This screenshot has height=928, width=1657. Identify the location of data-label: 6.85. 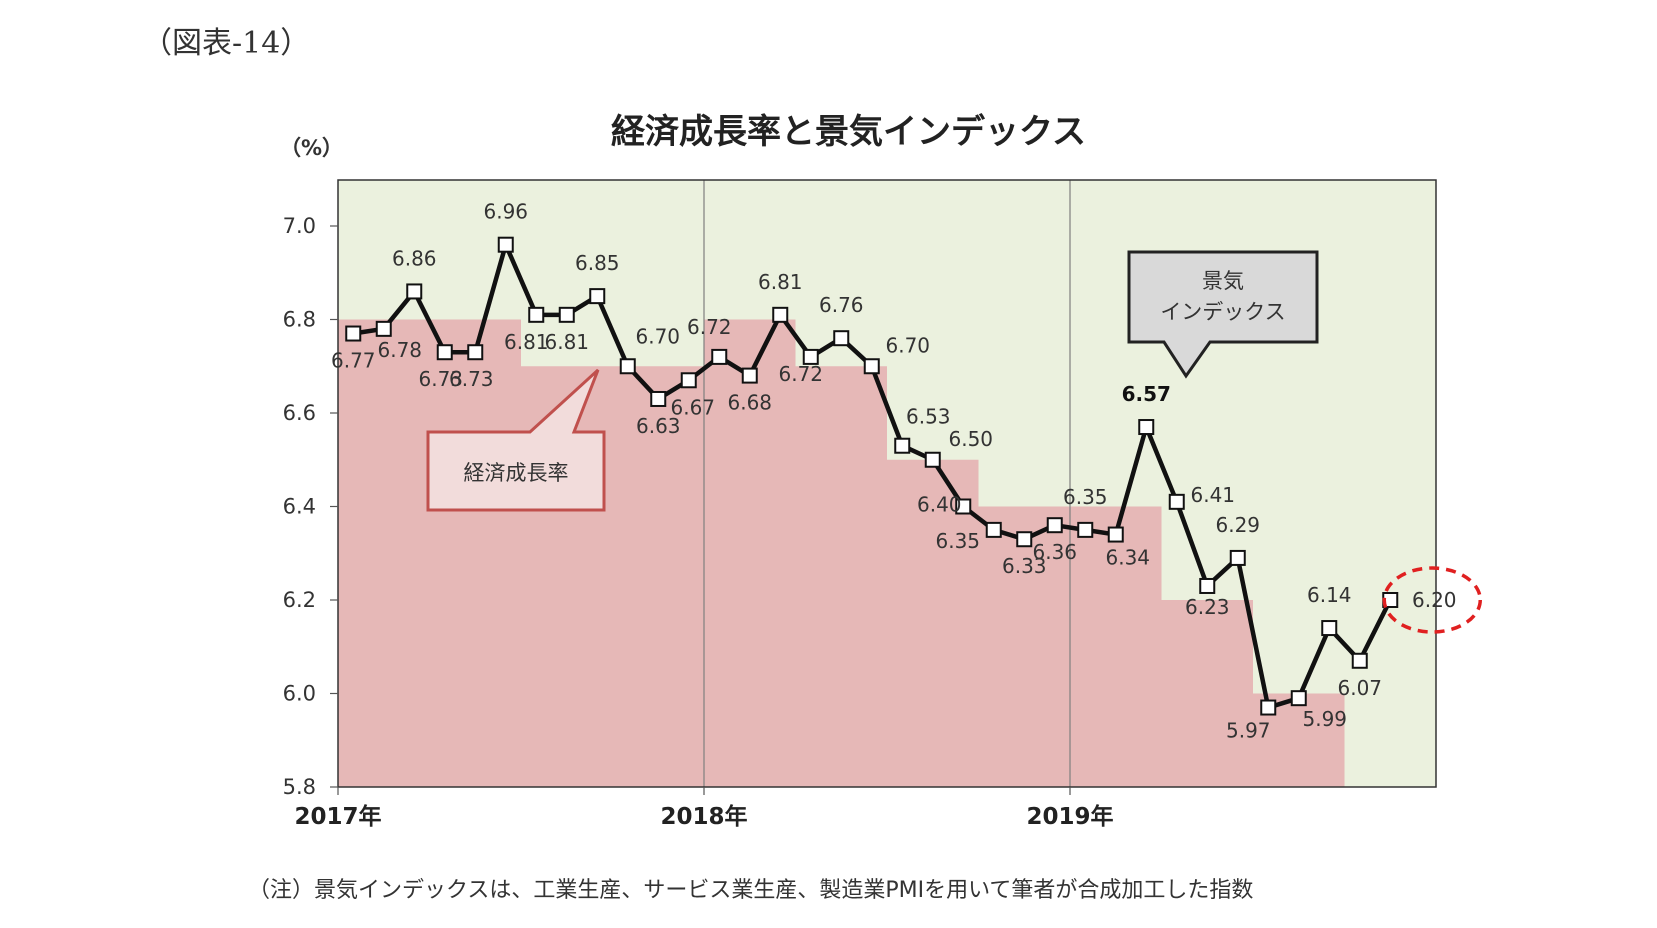
(597, 263).